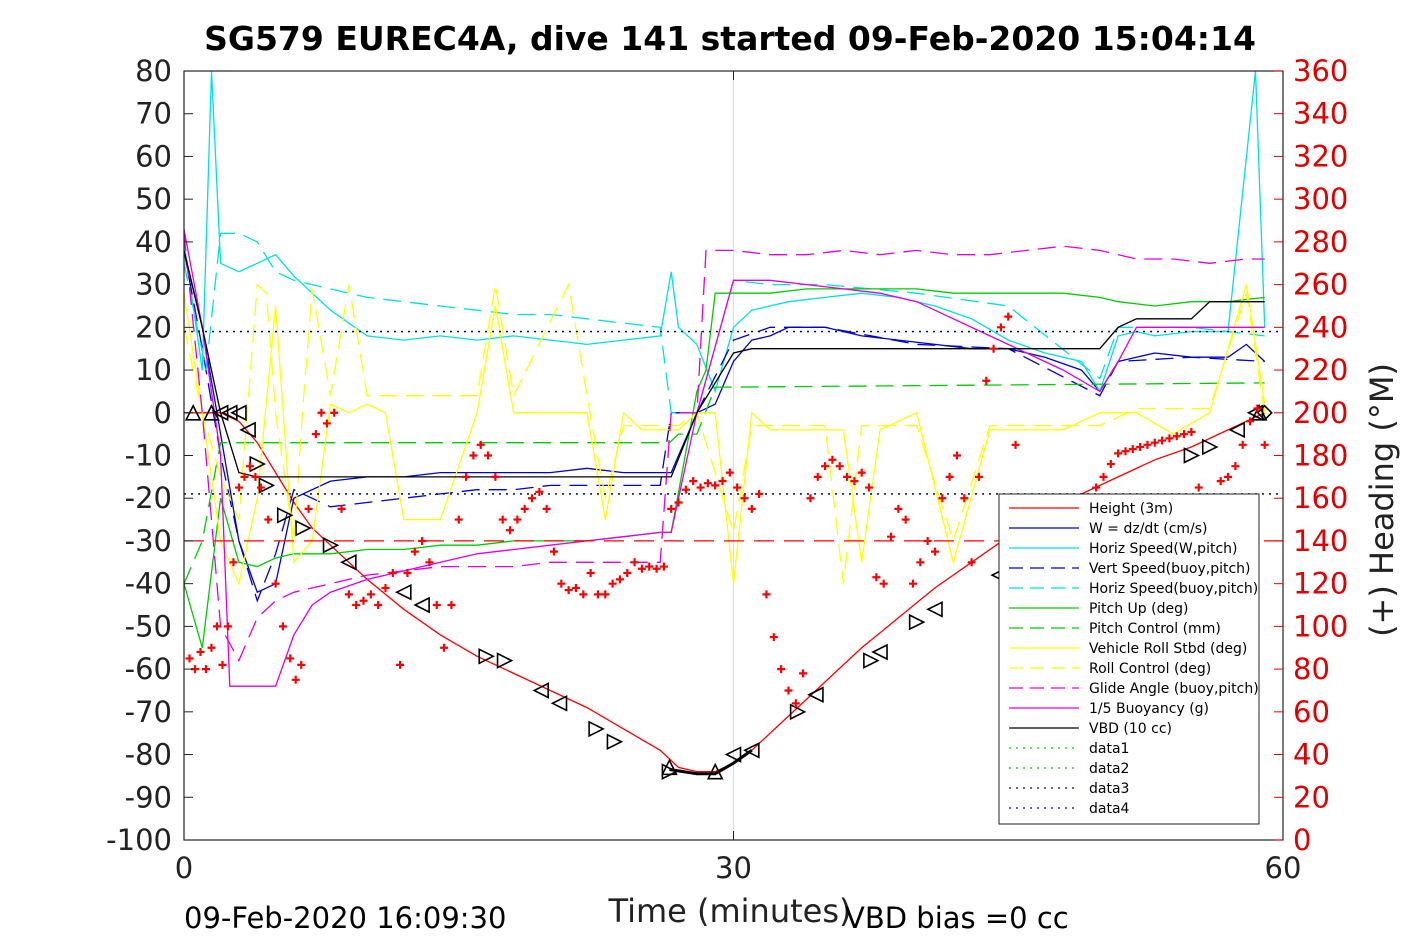 Image resolution: width=1417 pixels, height=945 pixels. I want to click on y-tick-label: 70, so click(153, 114).